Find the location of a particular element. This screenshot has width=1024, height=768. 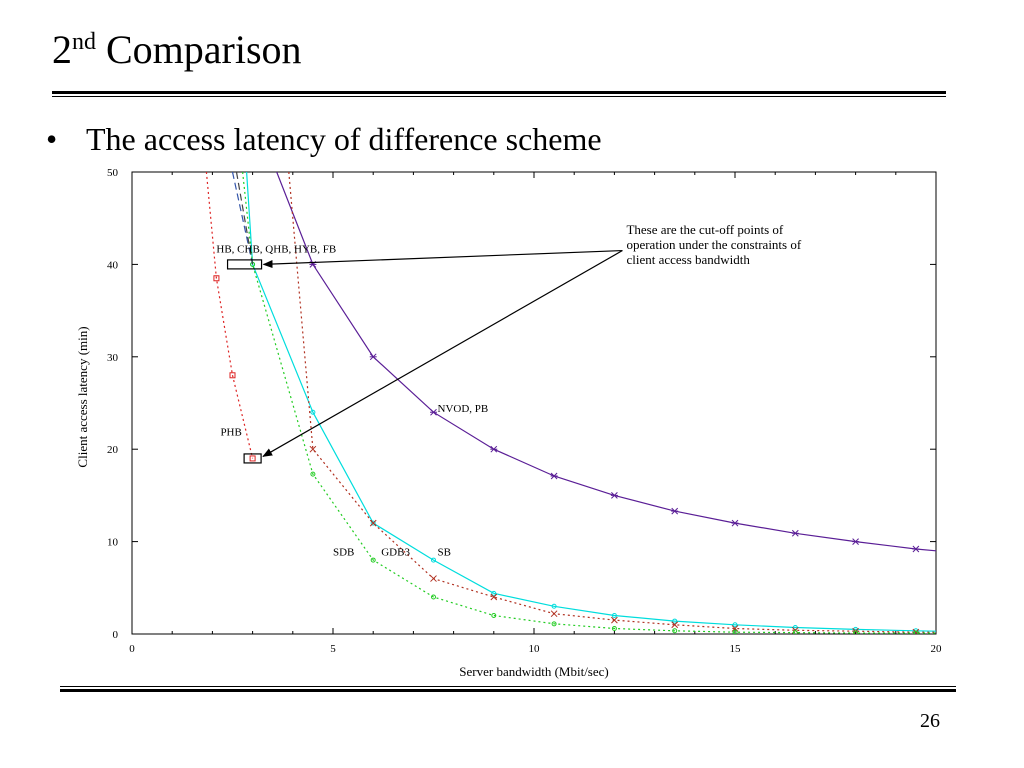

series-label: SB is located at coordinates (444, 552).